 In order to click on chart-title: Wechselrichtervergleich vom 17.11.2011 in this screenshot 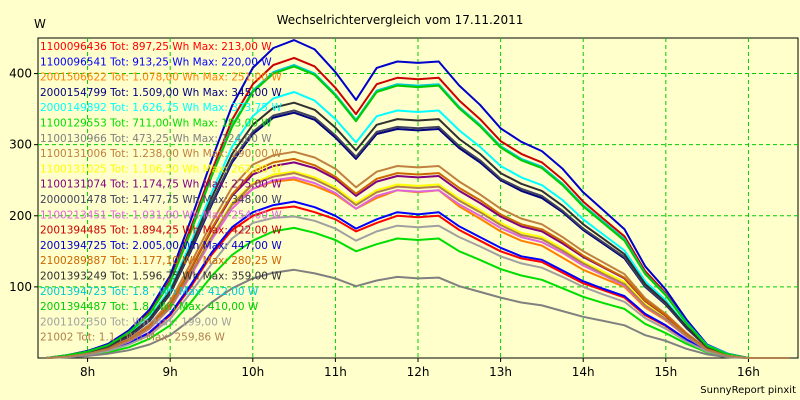, I will do `click(400, 20)`.